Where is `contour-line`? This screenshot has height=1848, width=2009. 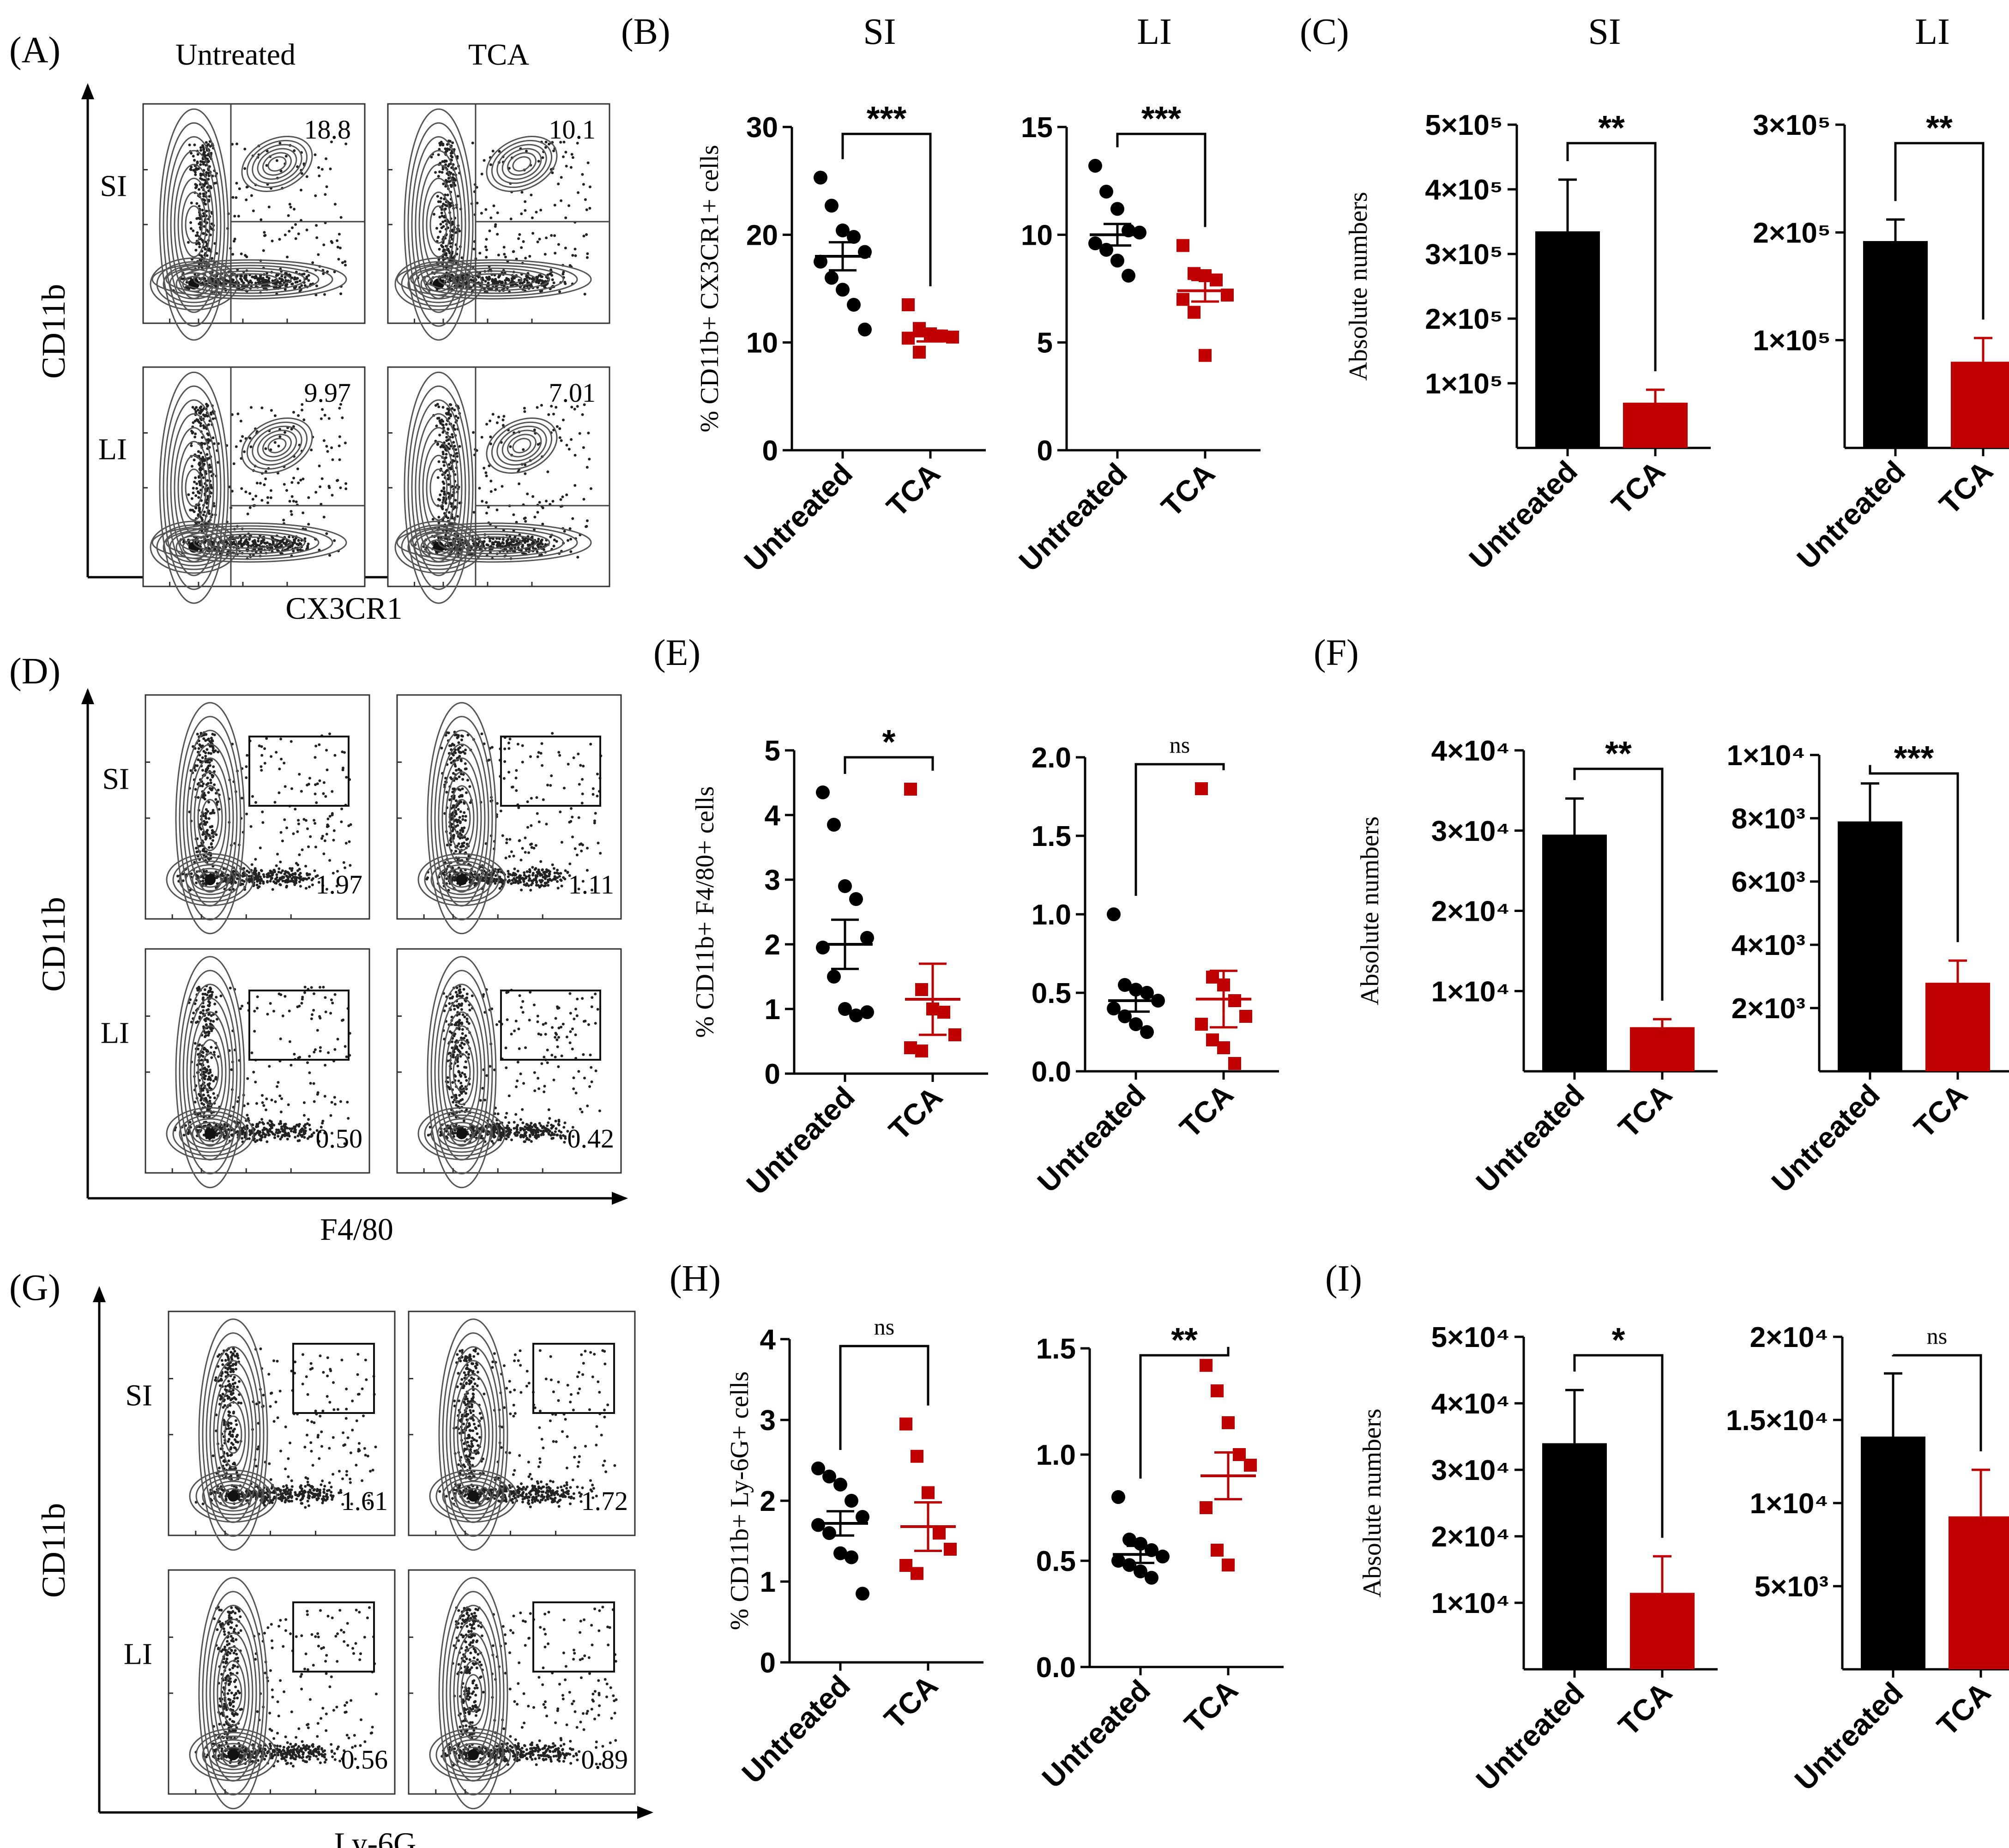 contour-line is located at coordinates (194, 225).